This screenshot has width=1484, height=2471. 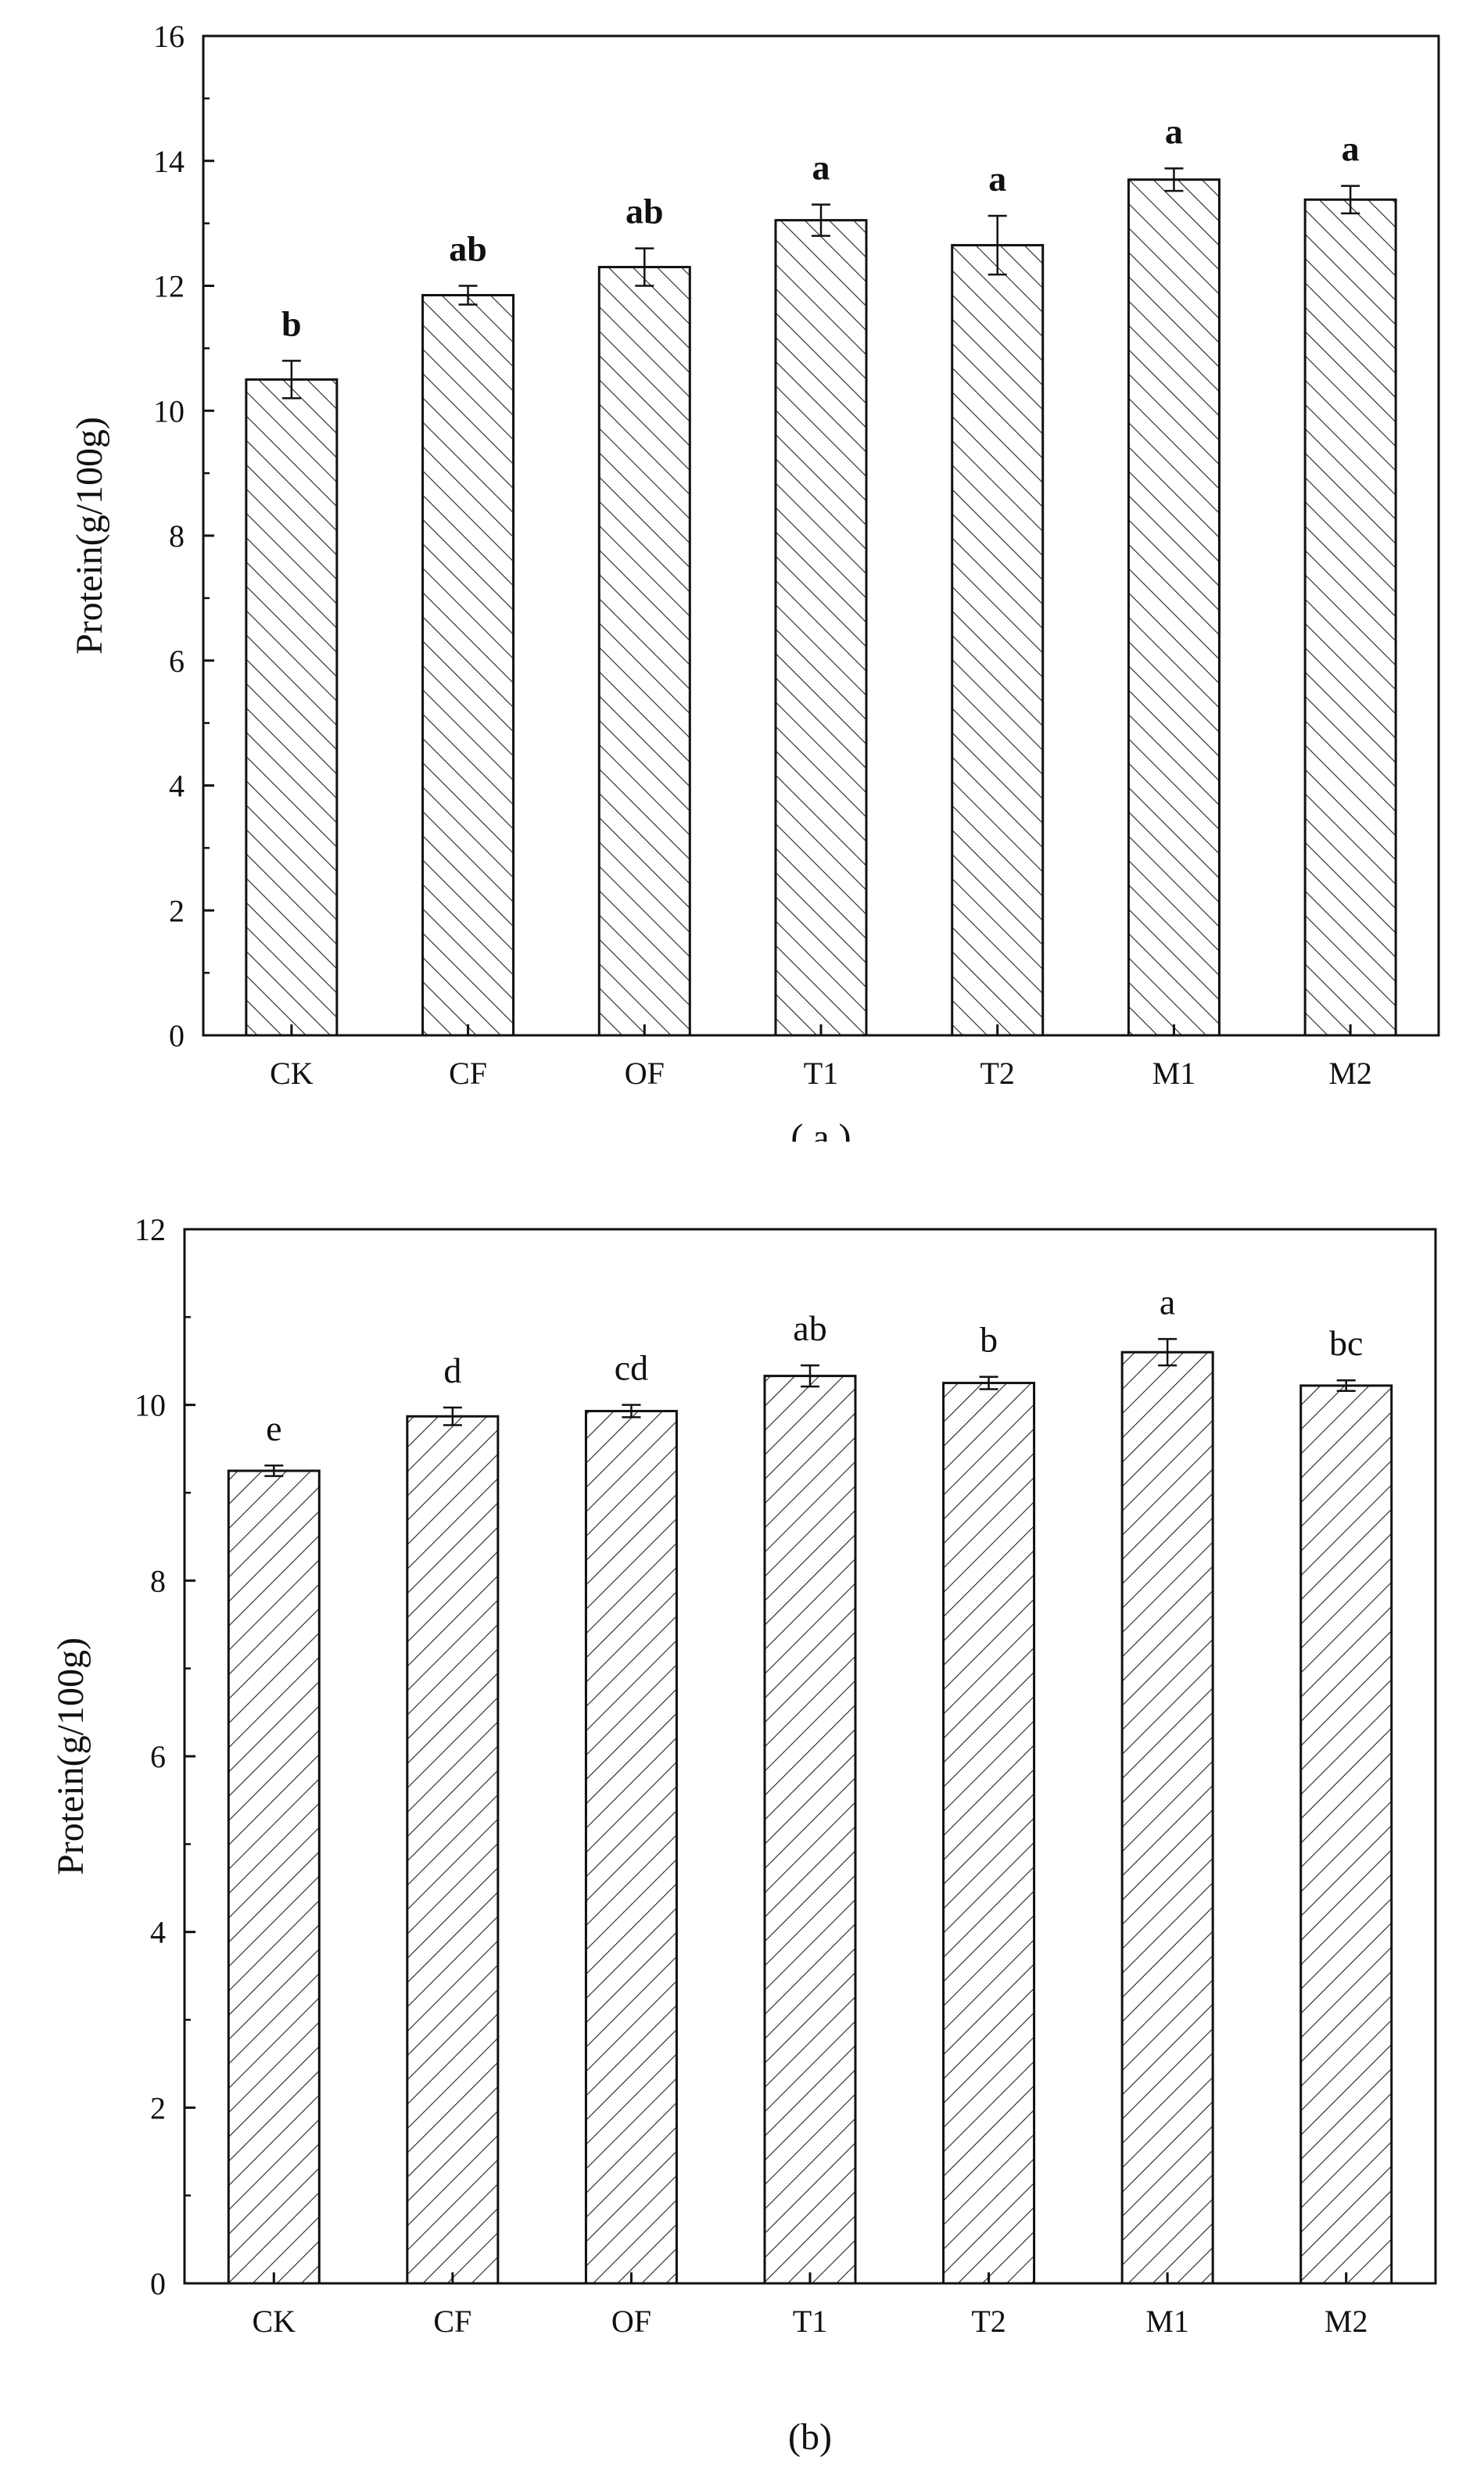 What do you see at coordinates (169, 36) in the screenshot?
I see `chart-a-ytick-label-8: 16` at bounding box center [169, 36].